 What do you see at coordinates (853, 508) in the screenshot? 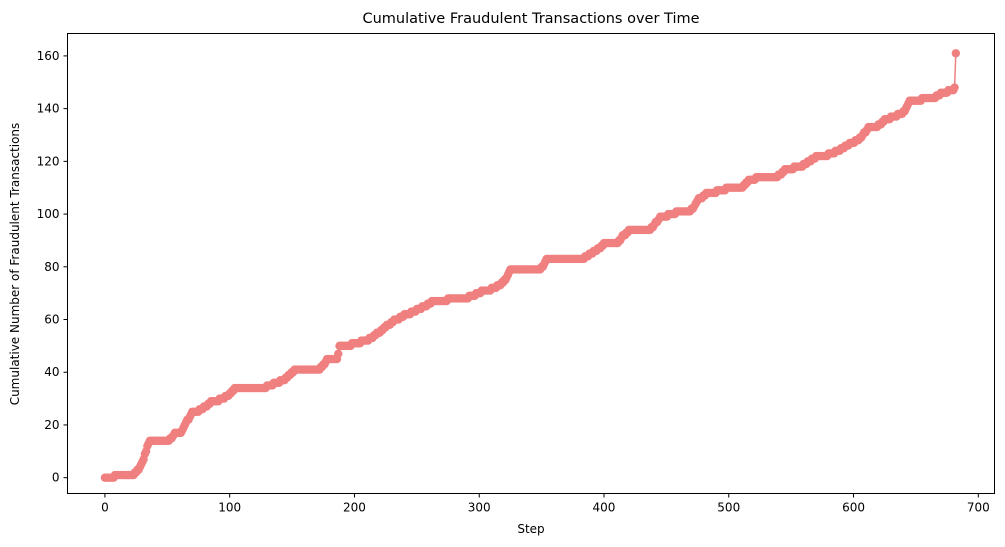
I see `x-tick-label: 600` at bounding box center [853, 508].